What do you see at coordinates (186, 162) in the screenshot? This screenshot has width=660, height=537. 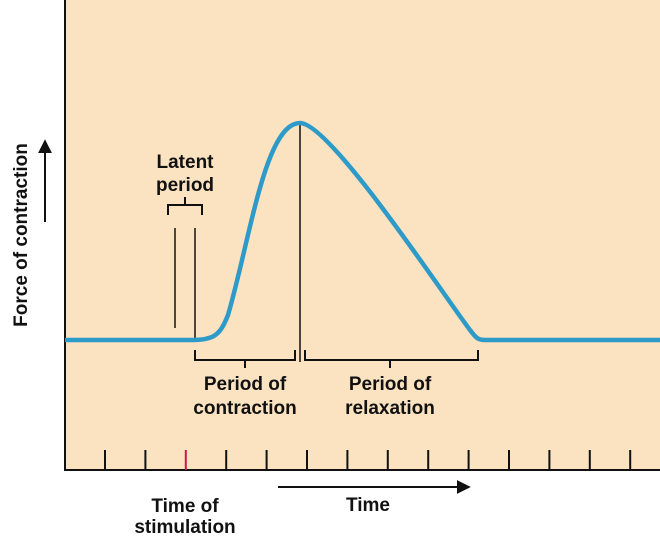 I see `annotation: Latent` at bounding box center [186, 162].